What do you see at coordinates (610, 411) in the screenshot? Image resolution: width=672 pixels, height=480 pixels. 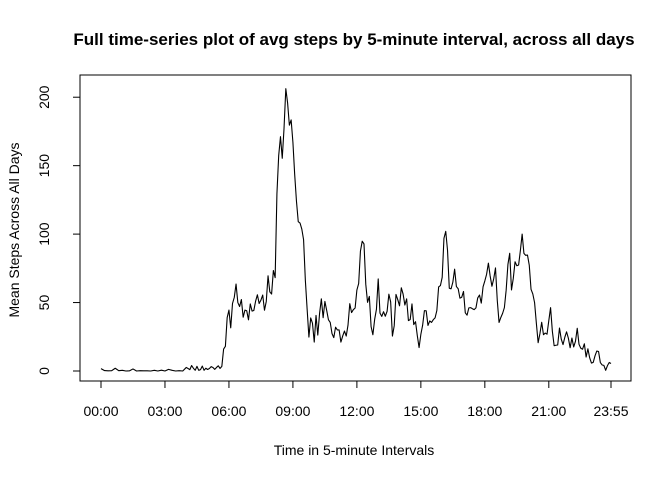 I see `x-tick-label: 23:55` at bounding box center [610, 411].